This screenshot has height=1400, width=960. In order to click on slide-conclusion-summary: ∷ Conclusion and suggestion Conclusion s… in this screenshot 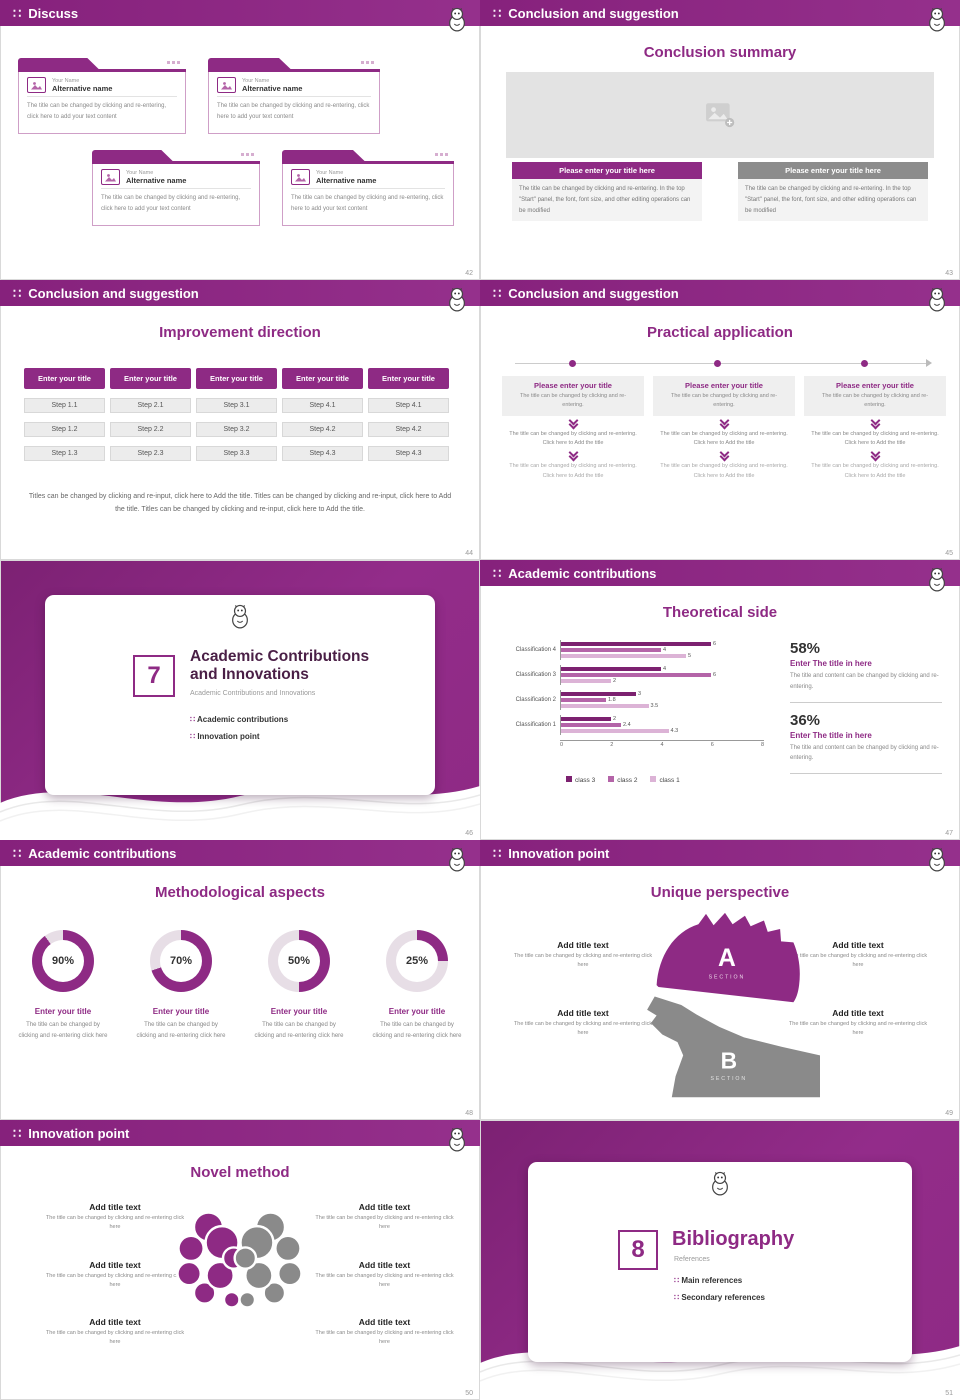, I will do `click(720, 140)`.